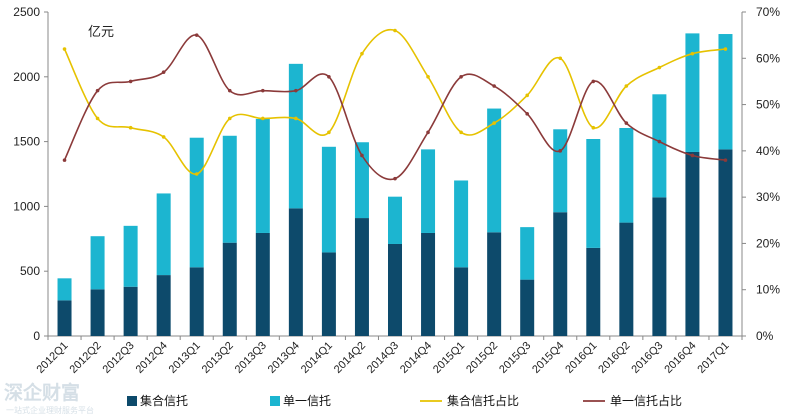  Describe the element at coordinates (296, 118) in the screenshot. I see `point-collective-share-2013Q4` at that location.